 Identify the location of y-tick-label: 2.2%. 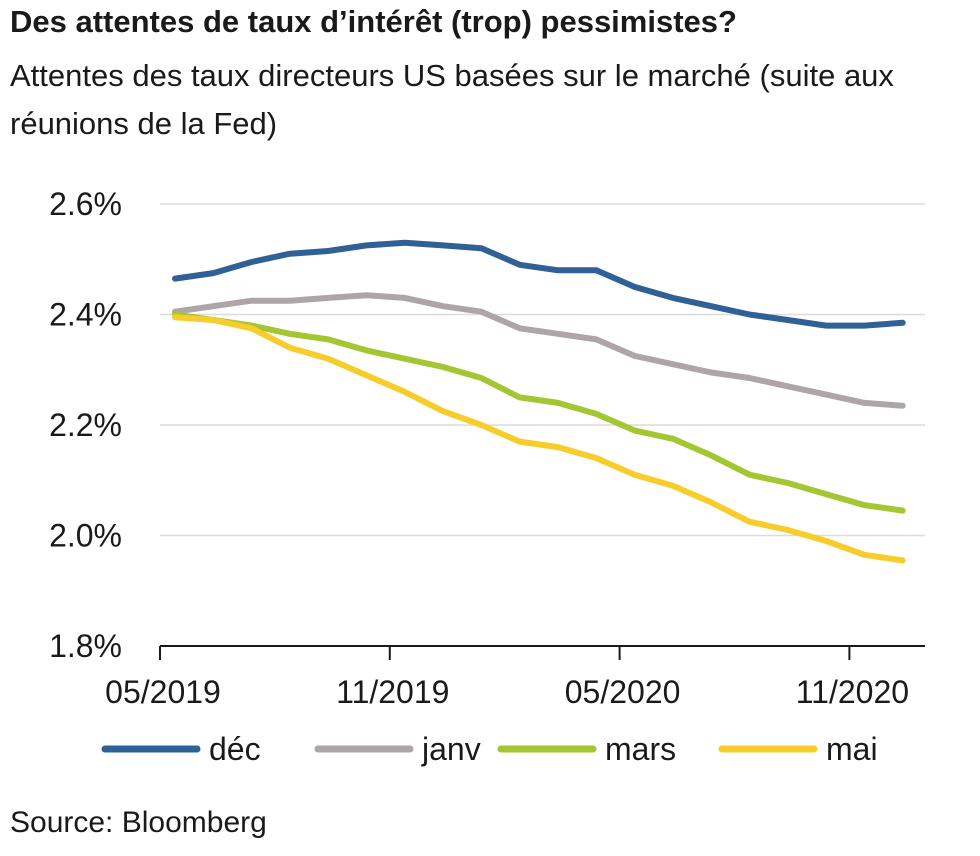
(85, 425).